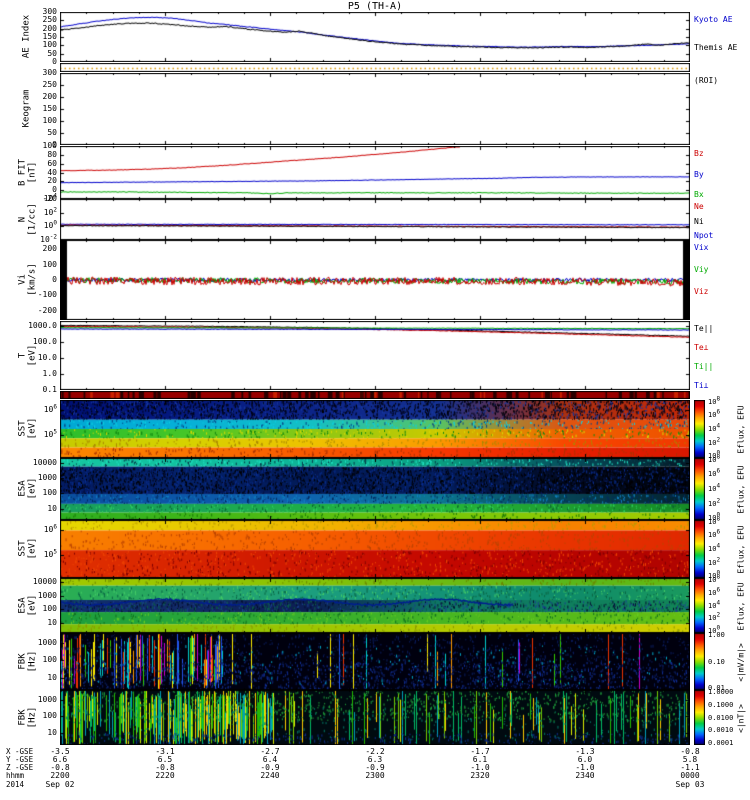 This screenshot has height=800, width=750. Describe the element at coordinates (706, 80) in the screenshot. I see `series-label-roi: (ROI)` at that location.